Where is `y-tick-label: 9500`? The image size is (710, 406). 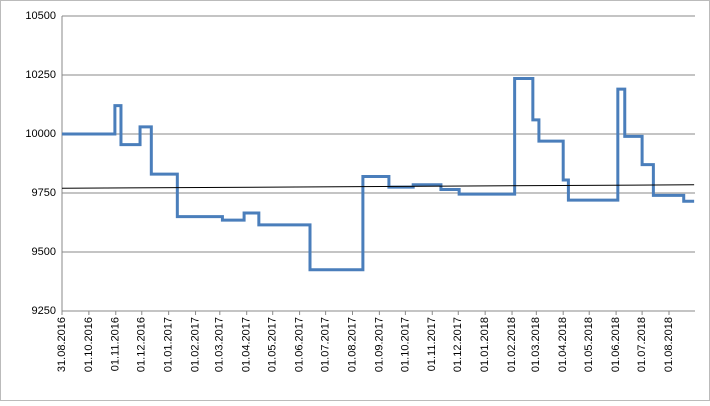 y-tick-label: 9500 is located at coordinates (44, 252).